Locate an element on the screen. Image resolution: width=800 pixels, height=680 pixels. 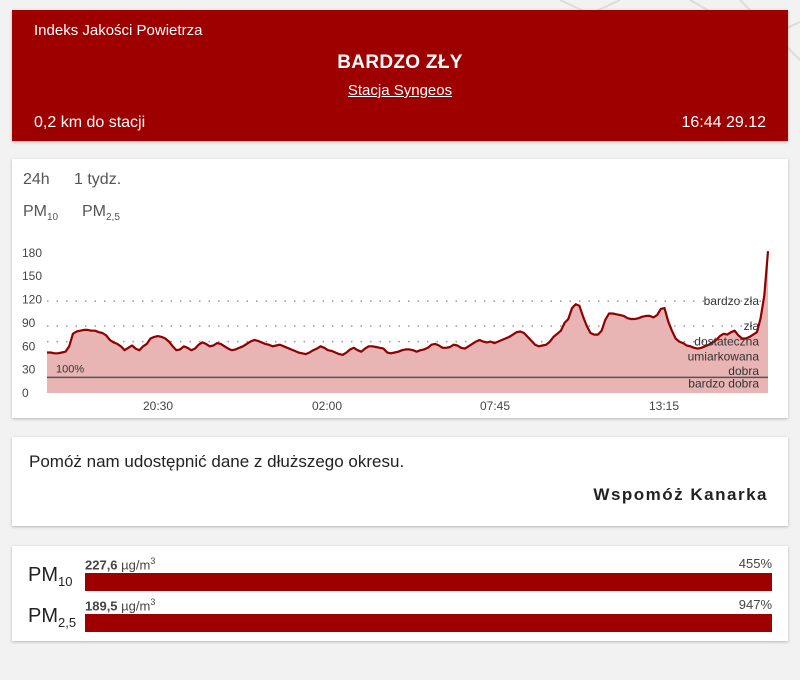
station-distance: 0,2 km do stacji is located at coordinates (90, 122).